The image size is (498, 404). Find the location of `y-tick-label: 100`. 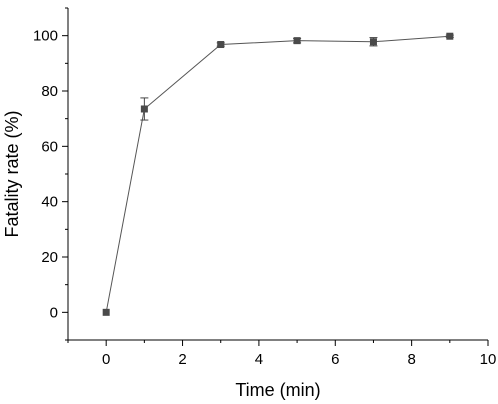

y-tick-label: 100 is located at coordinates (45, 36).